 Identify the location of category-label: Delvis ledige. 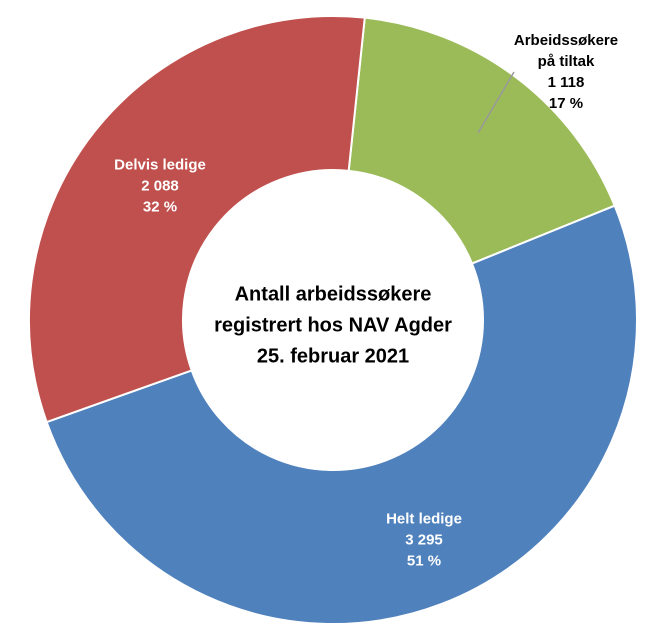
(160, 165).